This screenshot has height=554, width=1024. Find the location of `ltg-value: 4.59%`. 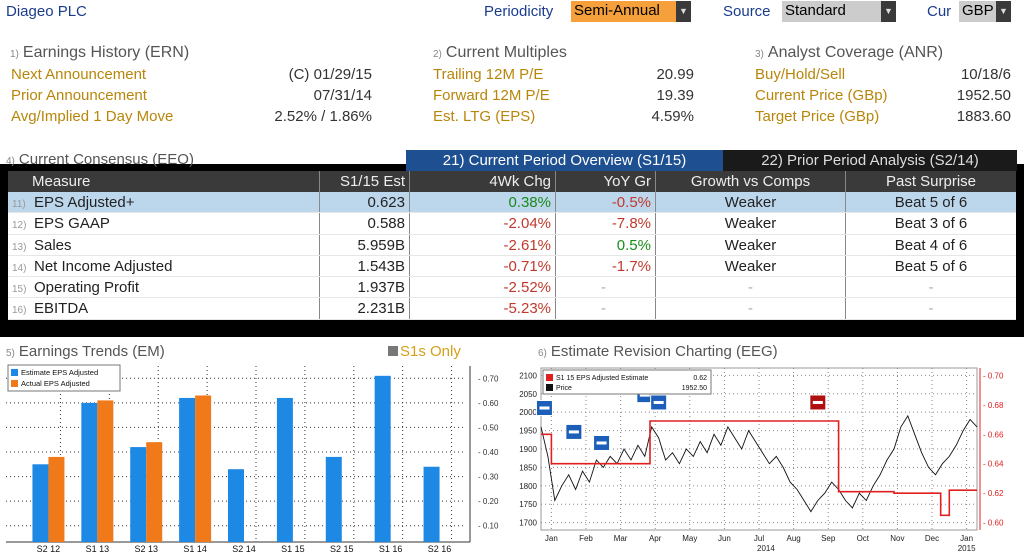

ltg-value: 4.59% is located at coordinates (672, 116).